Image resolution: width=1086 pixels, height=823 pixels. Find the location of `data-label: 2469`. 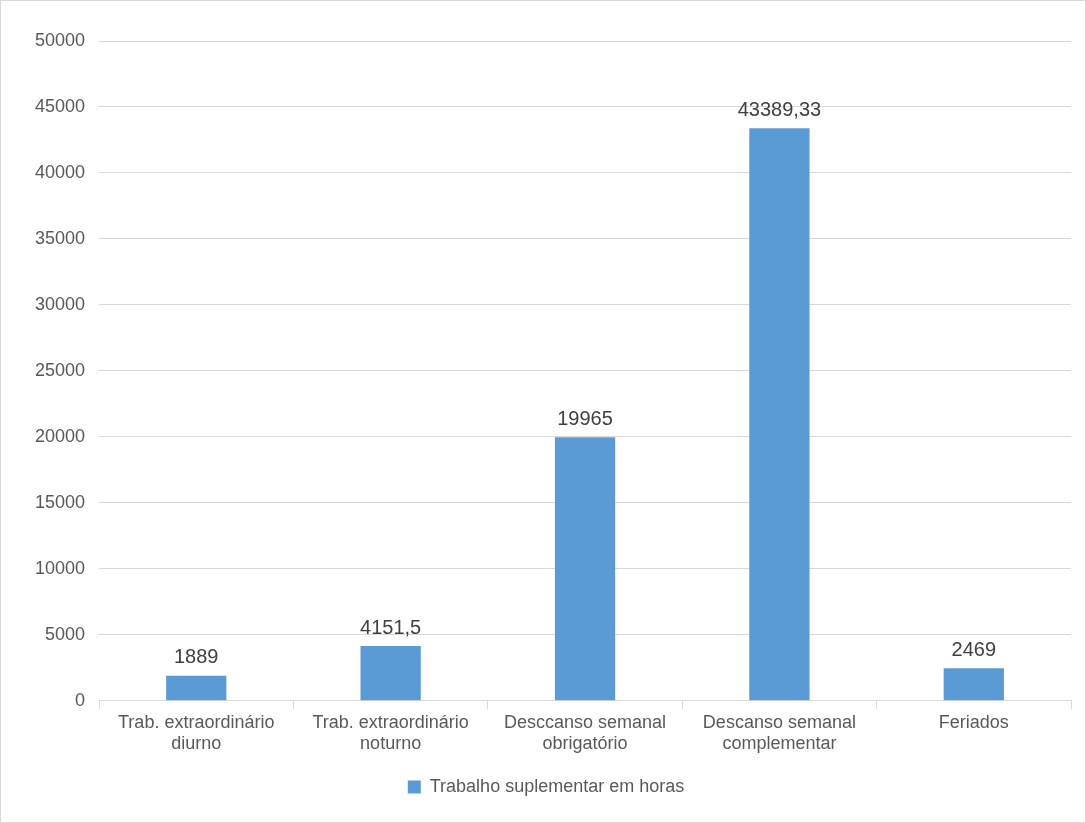

data-label: 2469 is located at coordinates (974, 648).